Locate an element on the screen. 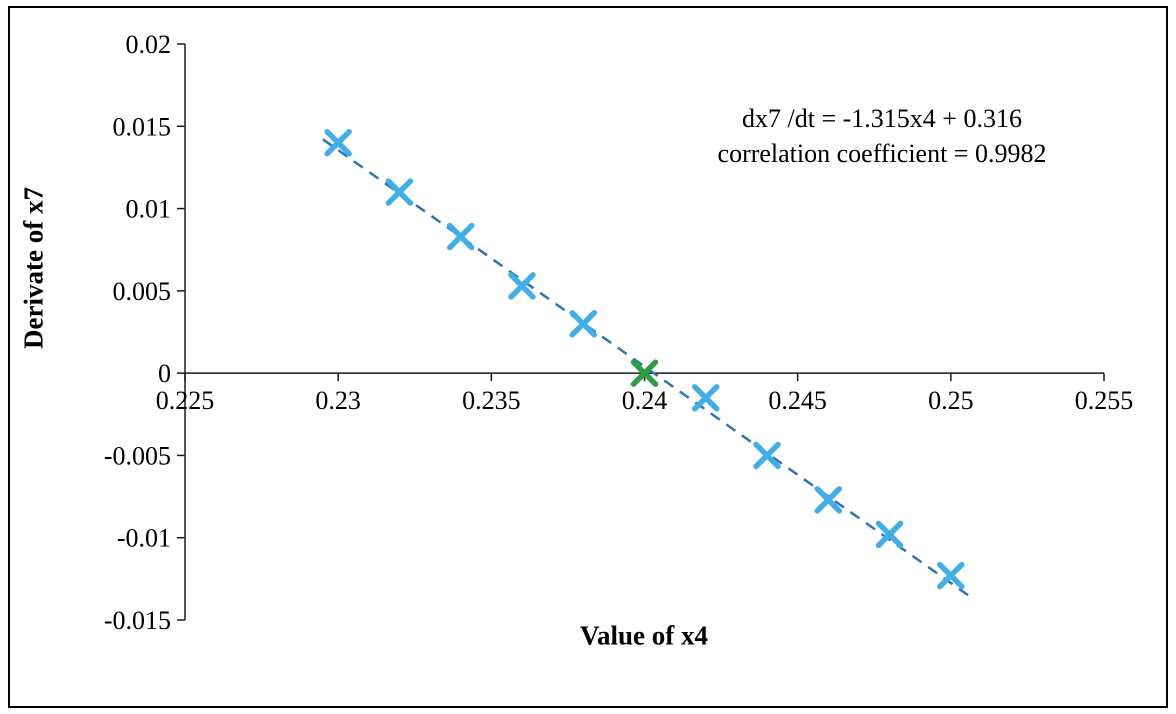 This screenshot has height=714, width=1176. y-tick-label: -0.01 is located at coordinates (144, 538).